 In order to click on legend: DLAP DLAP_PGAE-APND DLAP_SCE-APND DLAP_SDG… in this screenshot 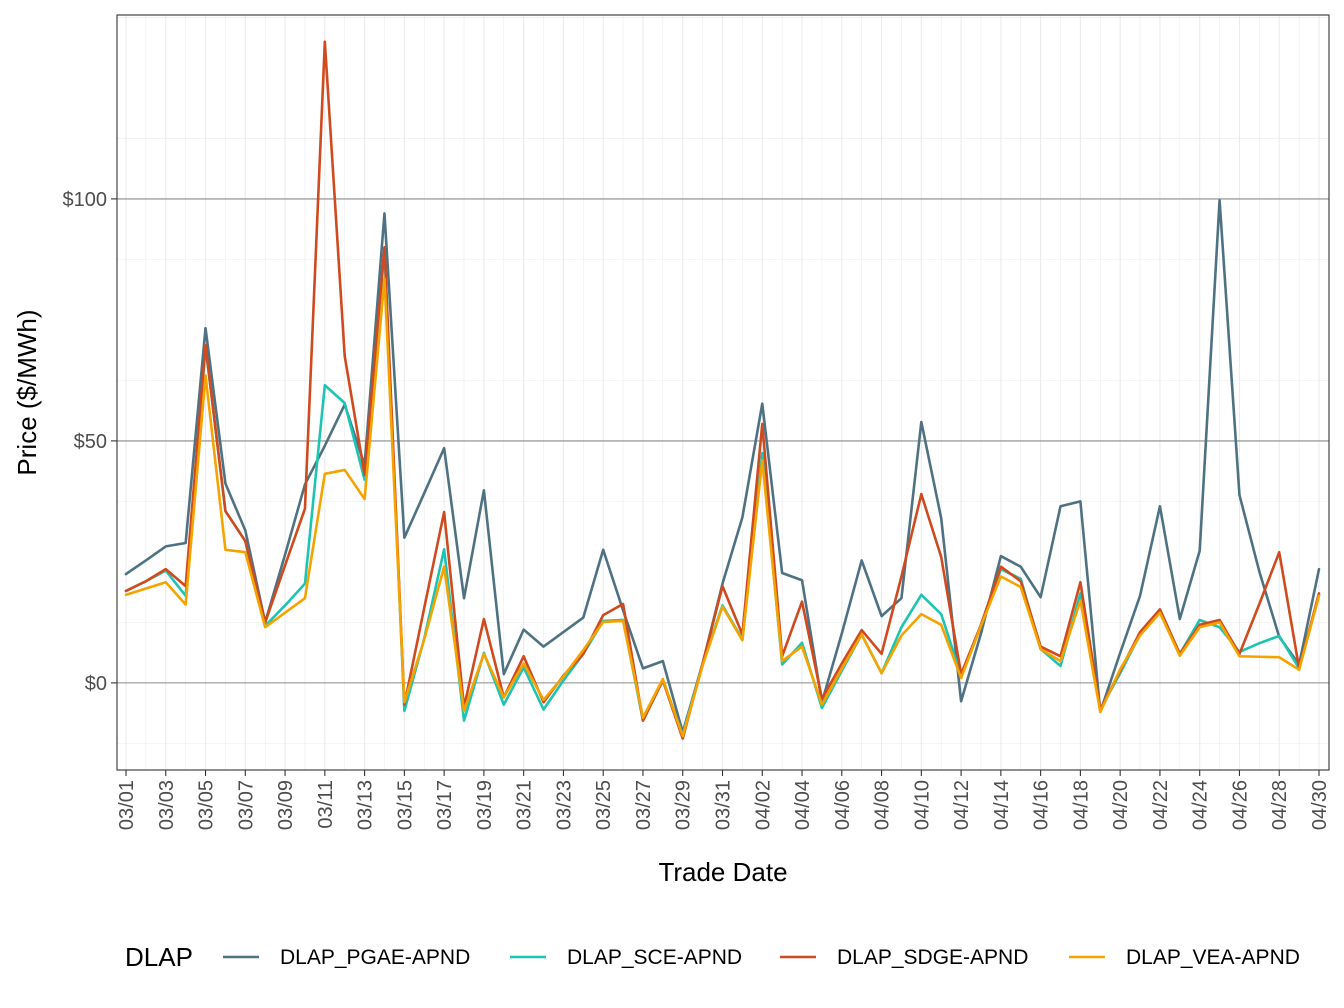, I will do `click(712, 957)`.